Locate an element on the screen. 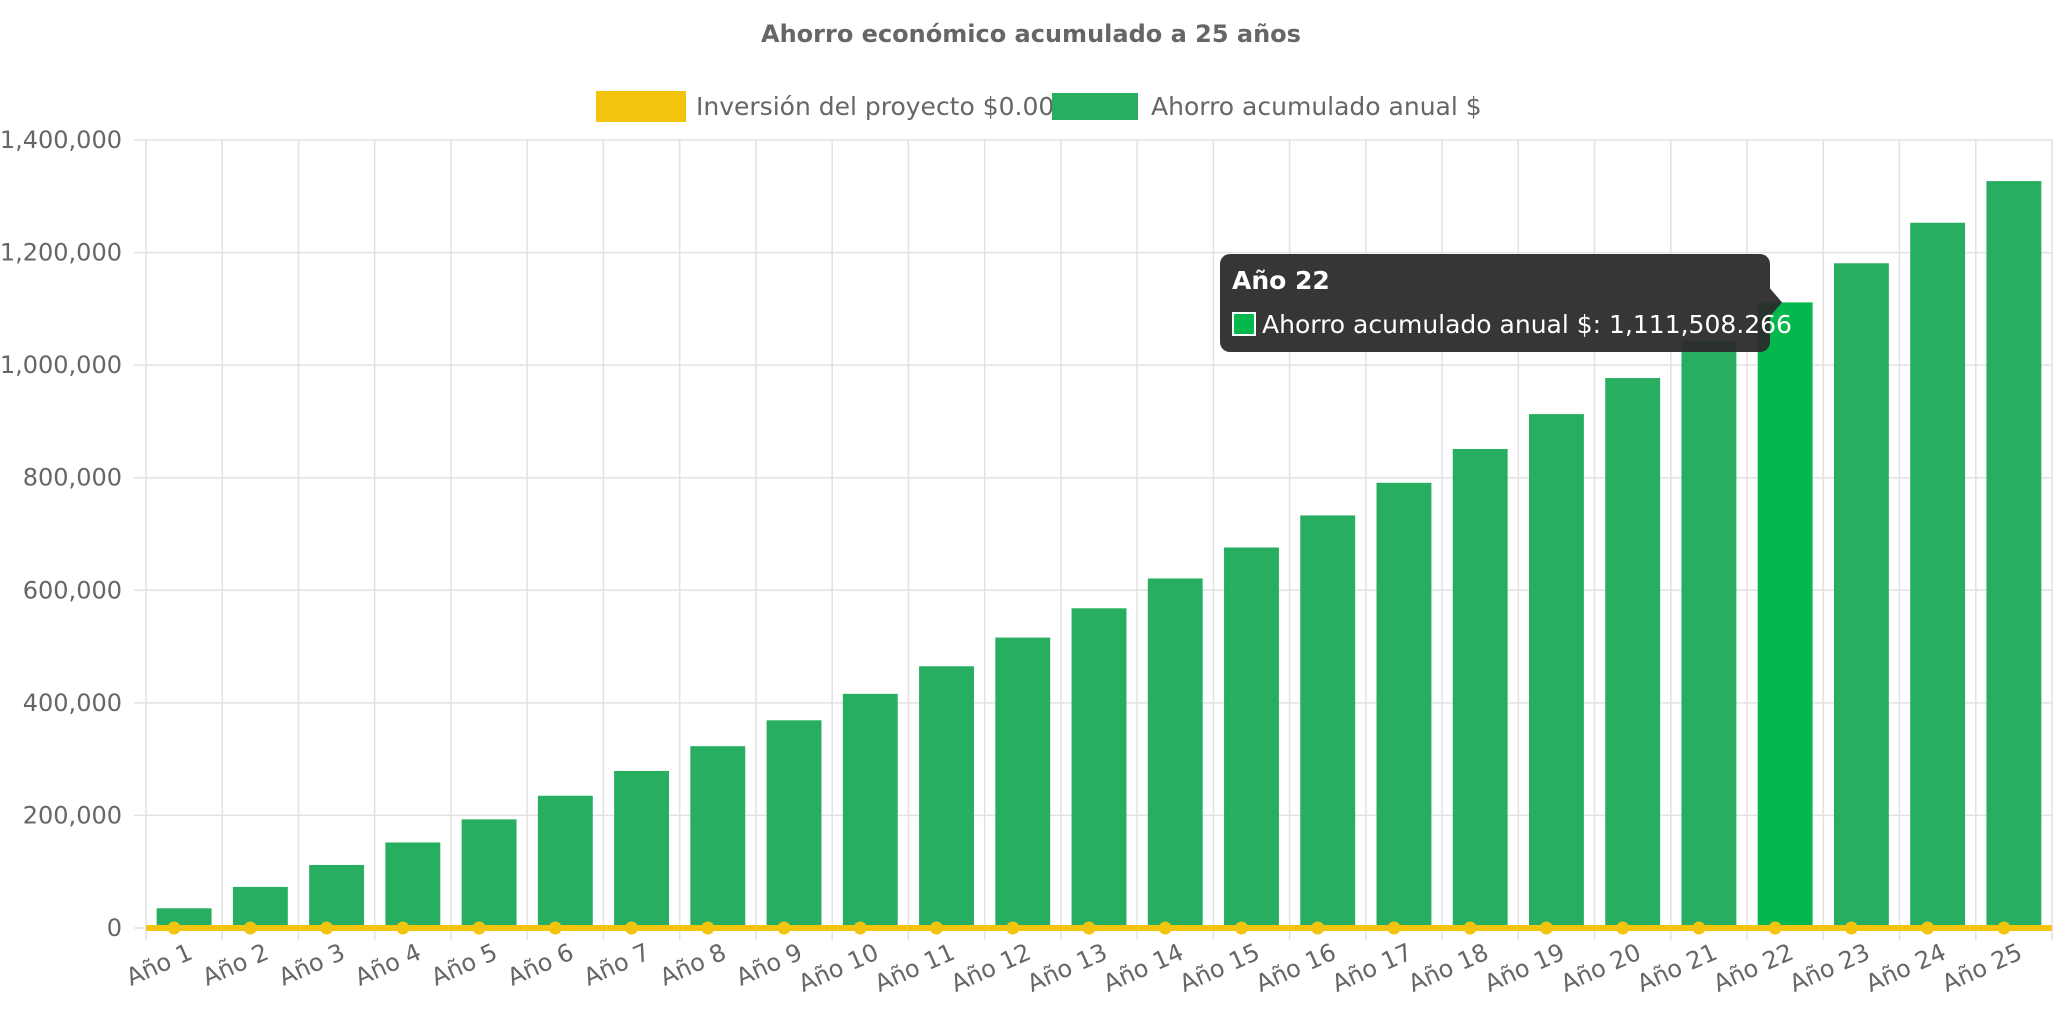  x-tick-label: Año 17 is located at coordinates (1372, 968).